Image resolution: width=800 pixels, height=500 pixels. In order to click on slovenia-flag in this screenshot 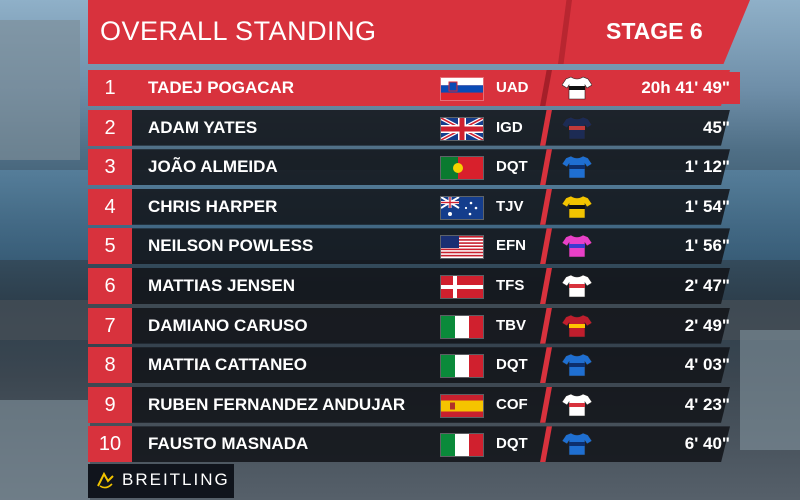, I will do `click(462, 89)`.